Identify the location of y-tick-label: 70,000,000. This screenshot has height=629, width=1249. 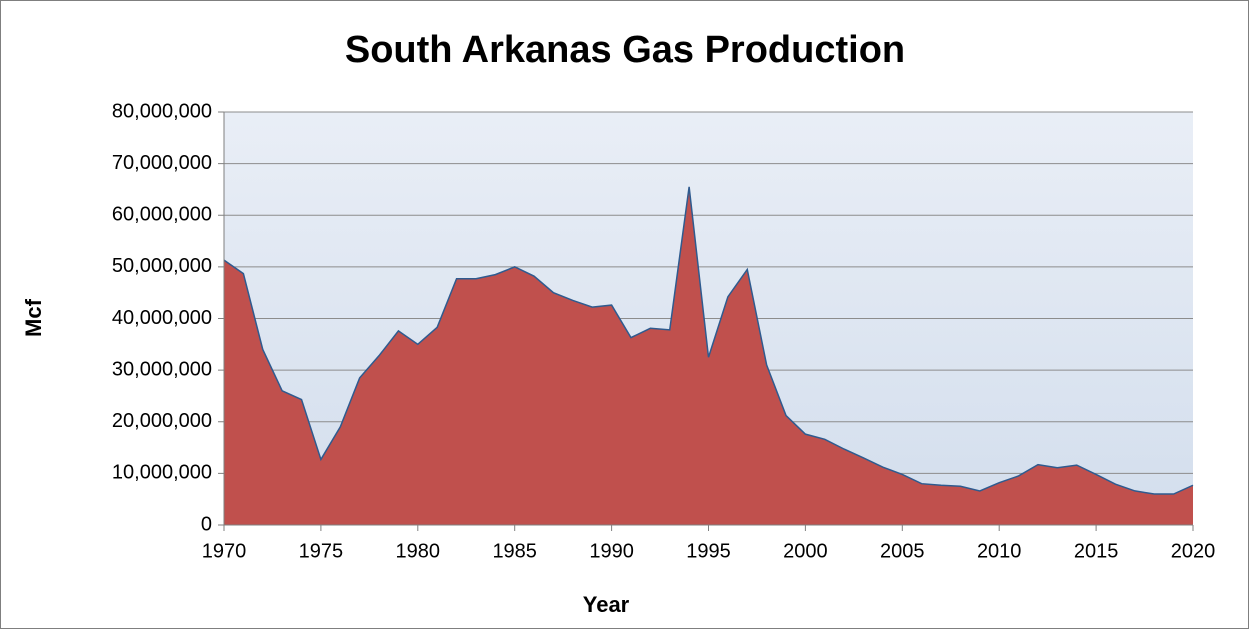
(162, 163).